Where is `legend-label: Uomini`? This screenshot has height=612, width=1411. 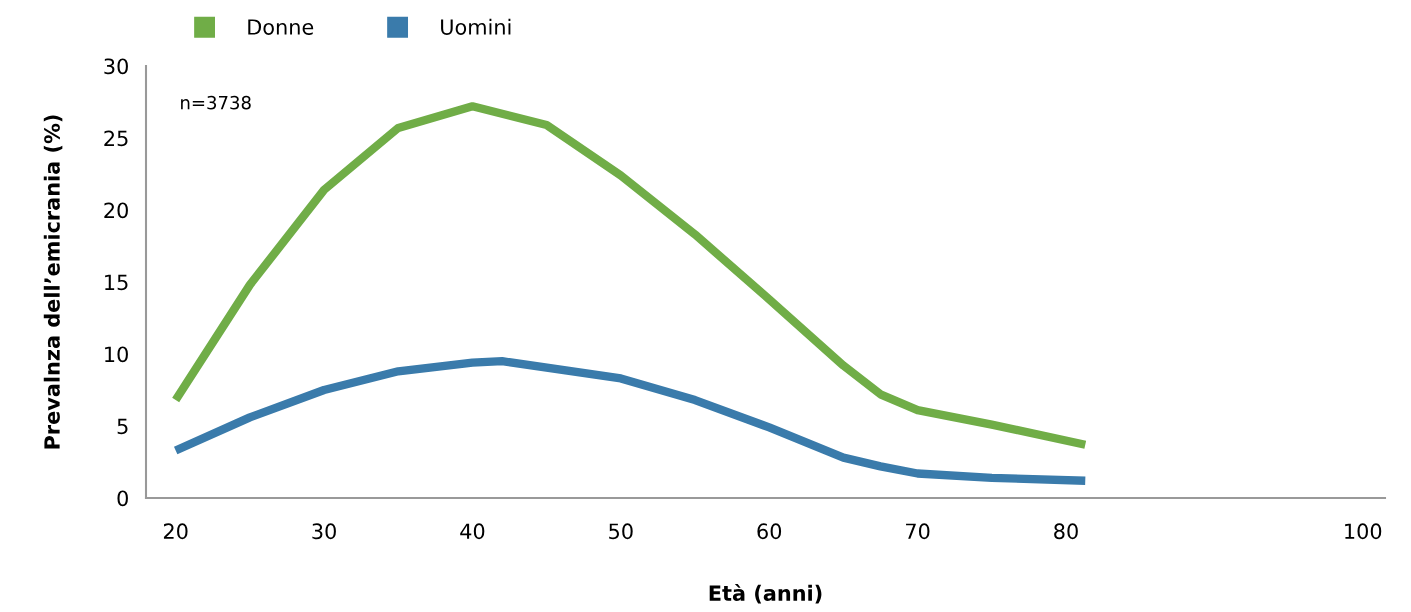
legend-label: Uomini is located at coordinates (476, 26).